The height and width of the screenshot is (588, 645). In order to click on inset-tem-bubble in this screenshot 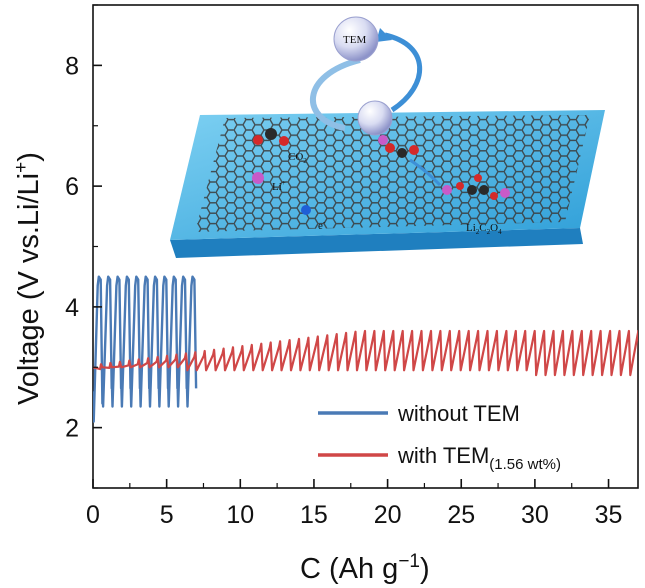, I will do `click(356, 39)`.